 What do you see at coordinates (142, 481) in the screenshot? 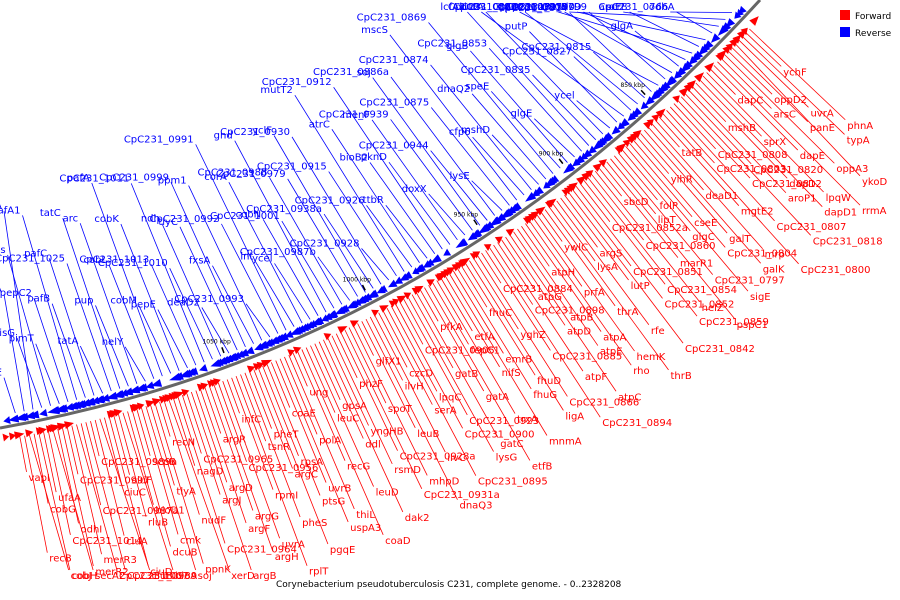
I see `forward-gene-label: ciuF` at bounding box center [142, 481].